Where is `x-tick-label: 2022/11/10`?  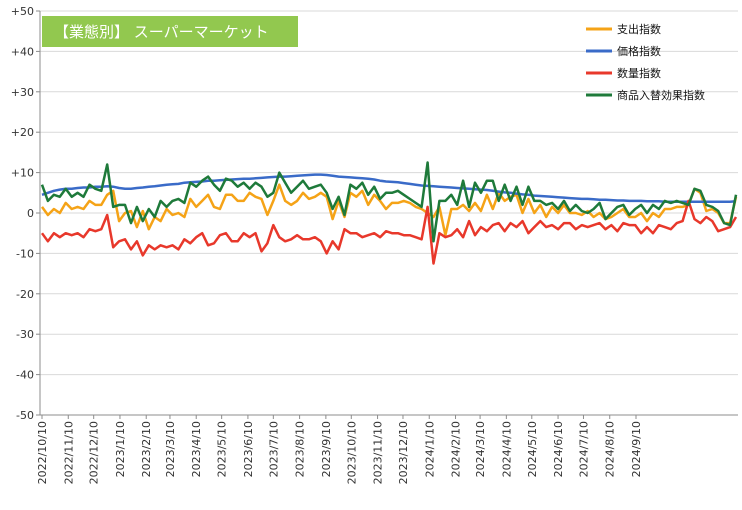
x-tick-label: 2022/11/10 is located at coordinates (68, 452).